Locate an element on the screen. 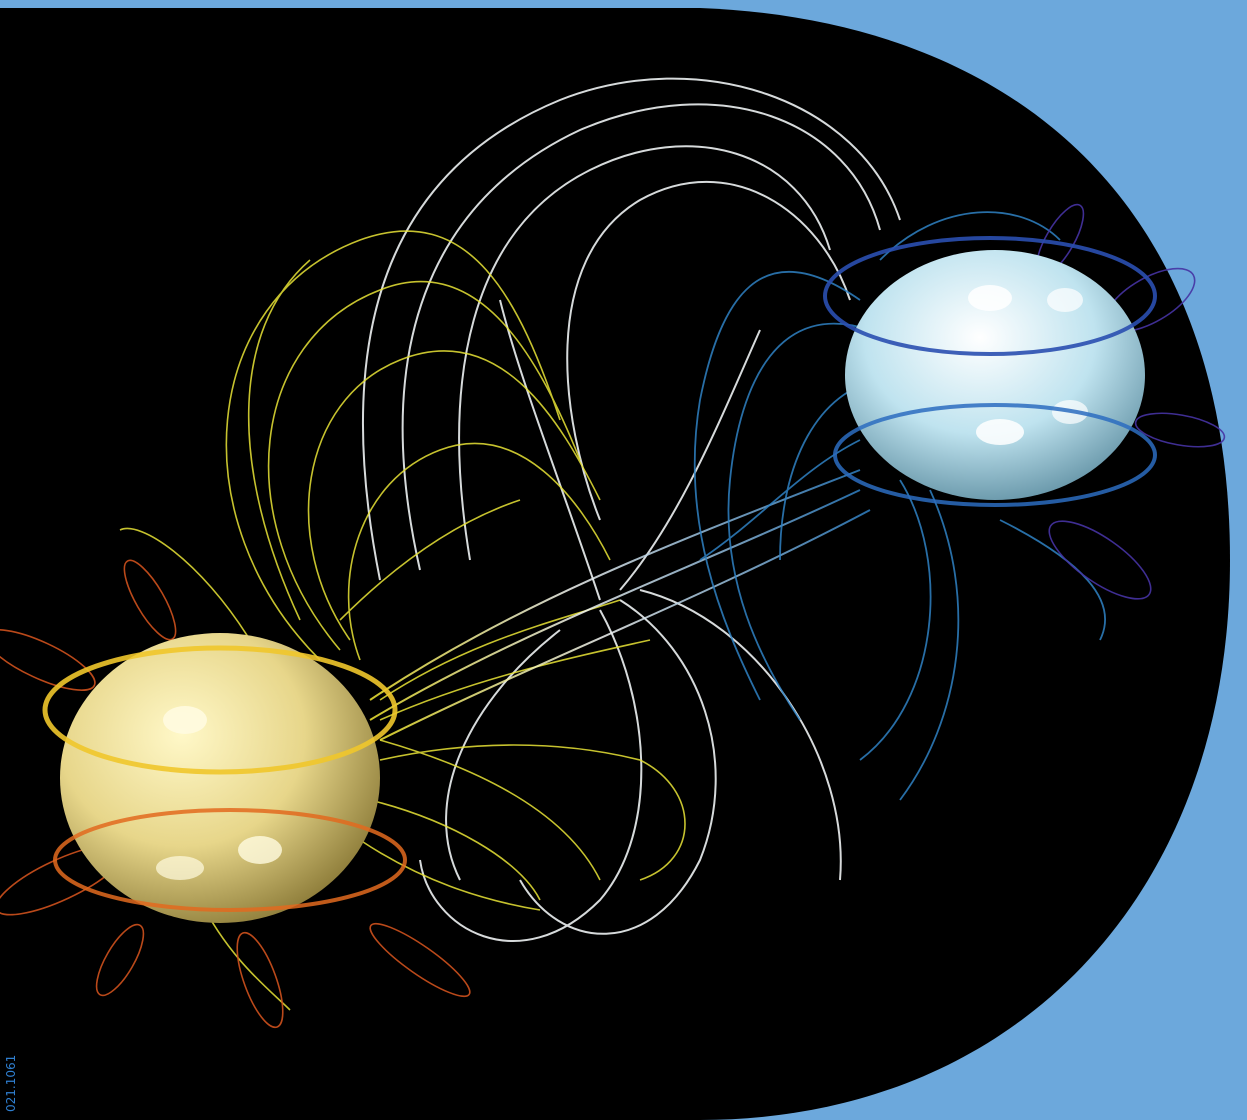  side-caption: 021.1061 is located at coordinates (11, 1083).